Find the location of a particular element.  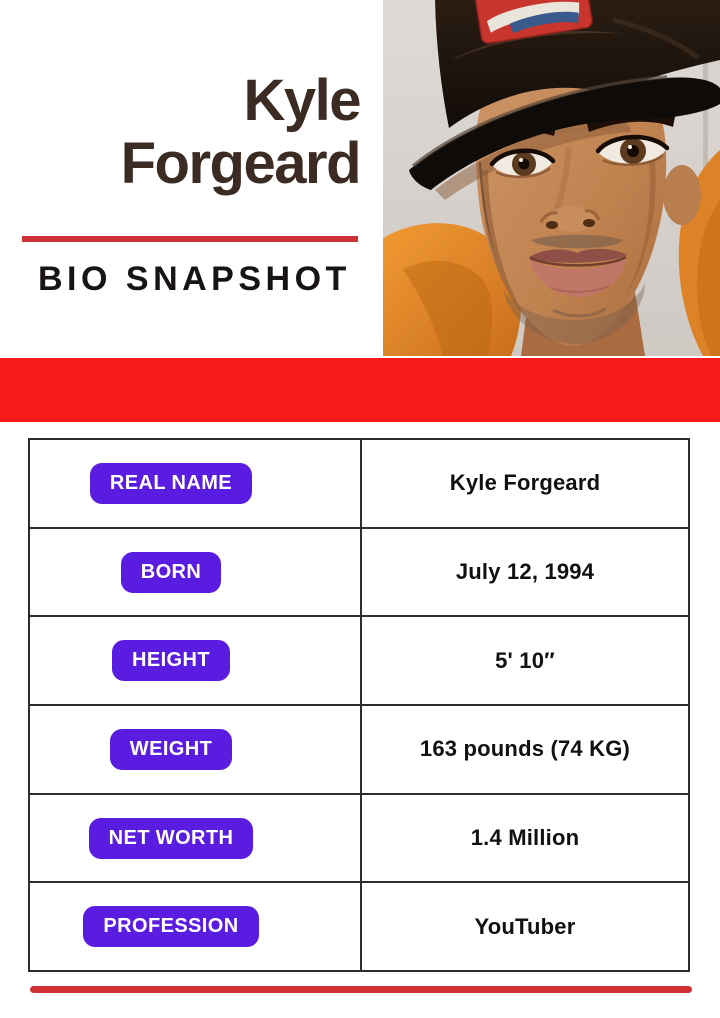

page-title-line1: Kyle is located at coordinates (302, 100).